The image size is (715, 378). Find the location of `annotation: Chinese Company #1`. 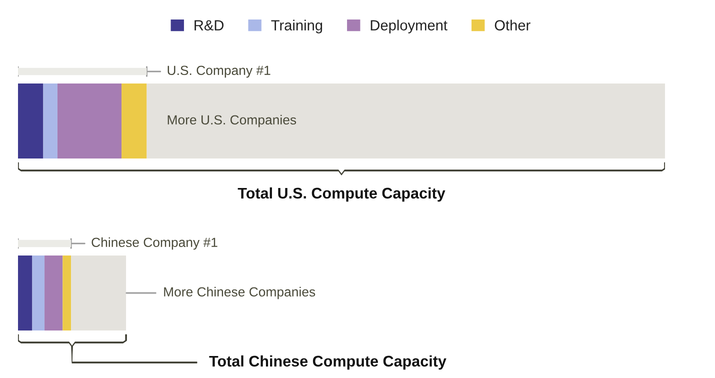

annotation: Chinese Company #1 is located at coordinates (155, 243).